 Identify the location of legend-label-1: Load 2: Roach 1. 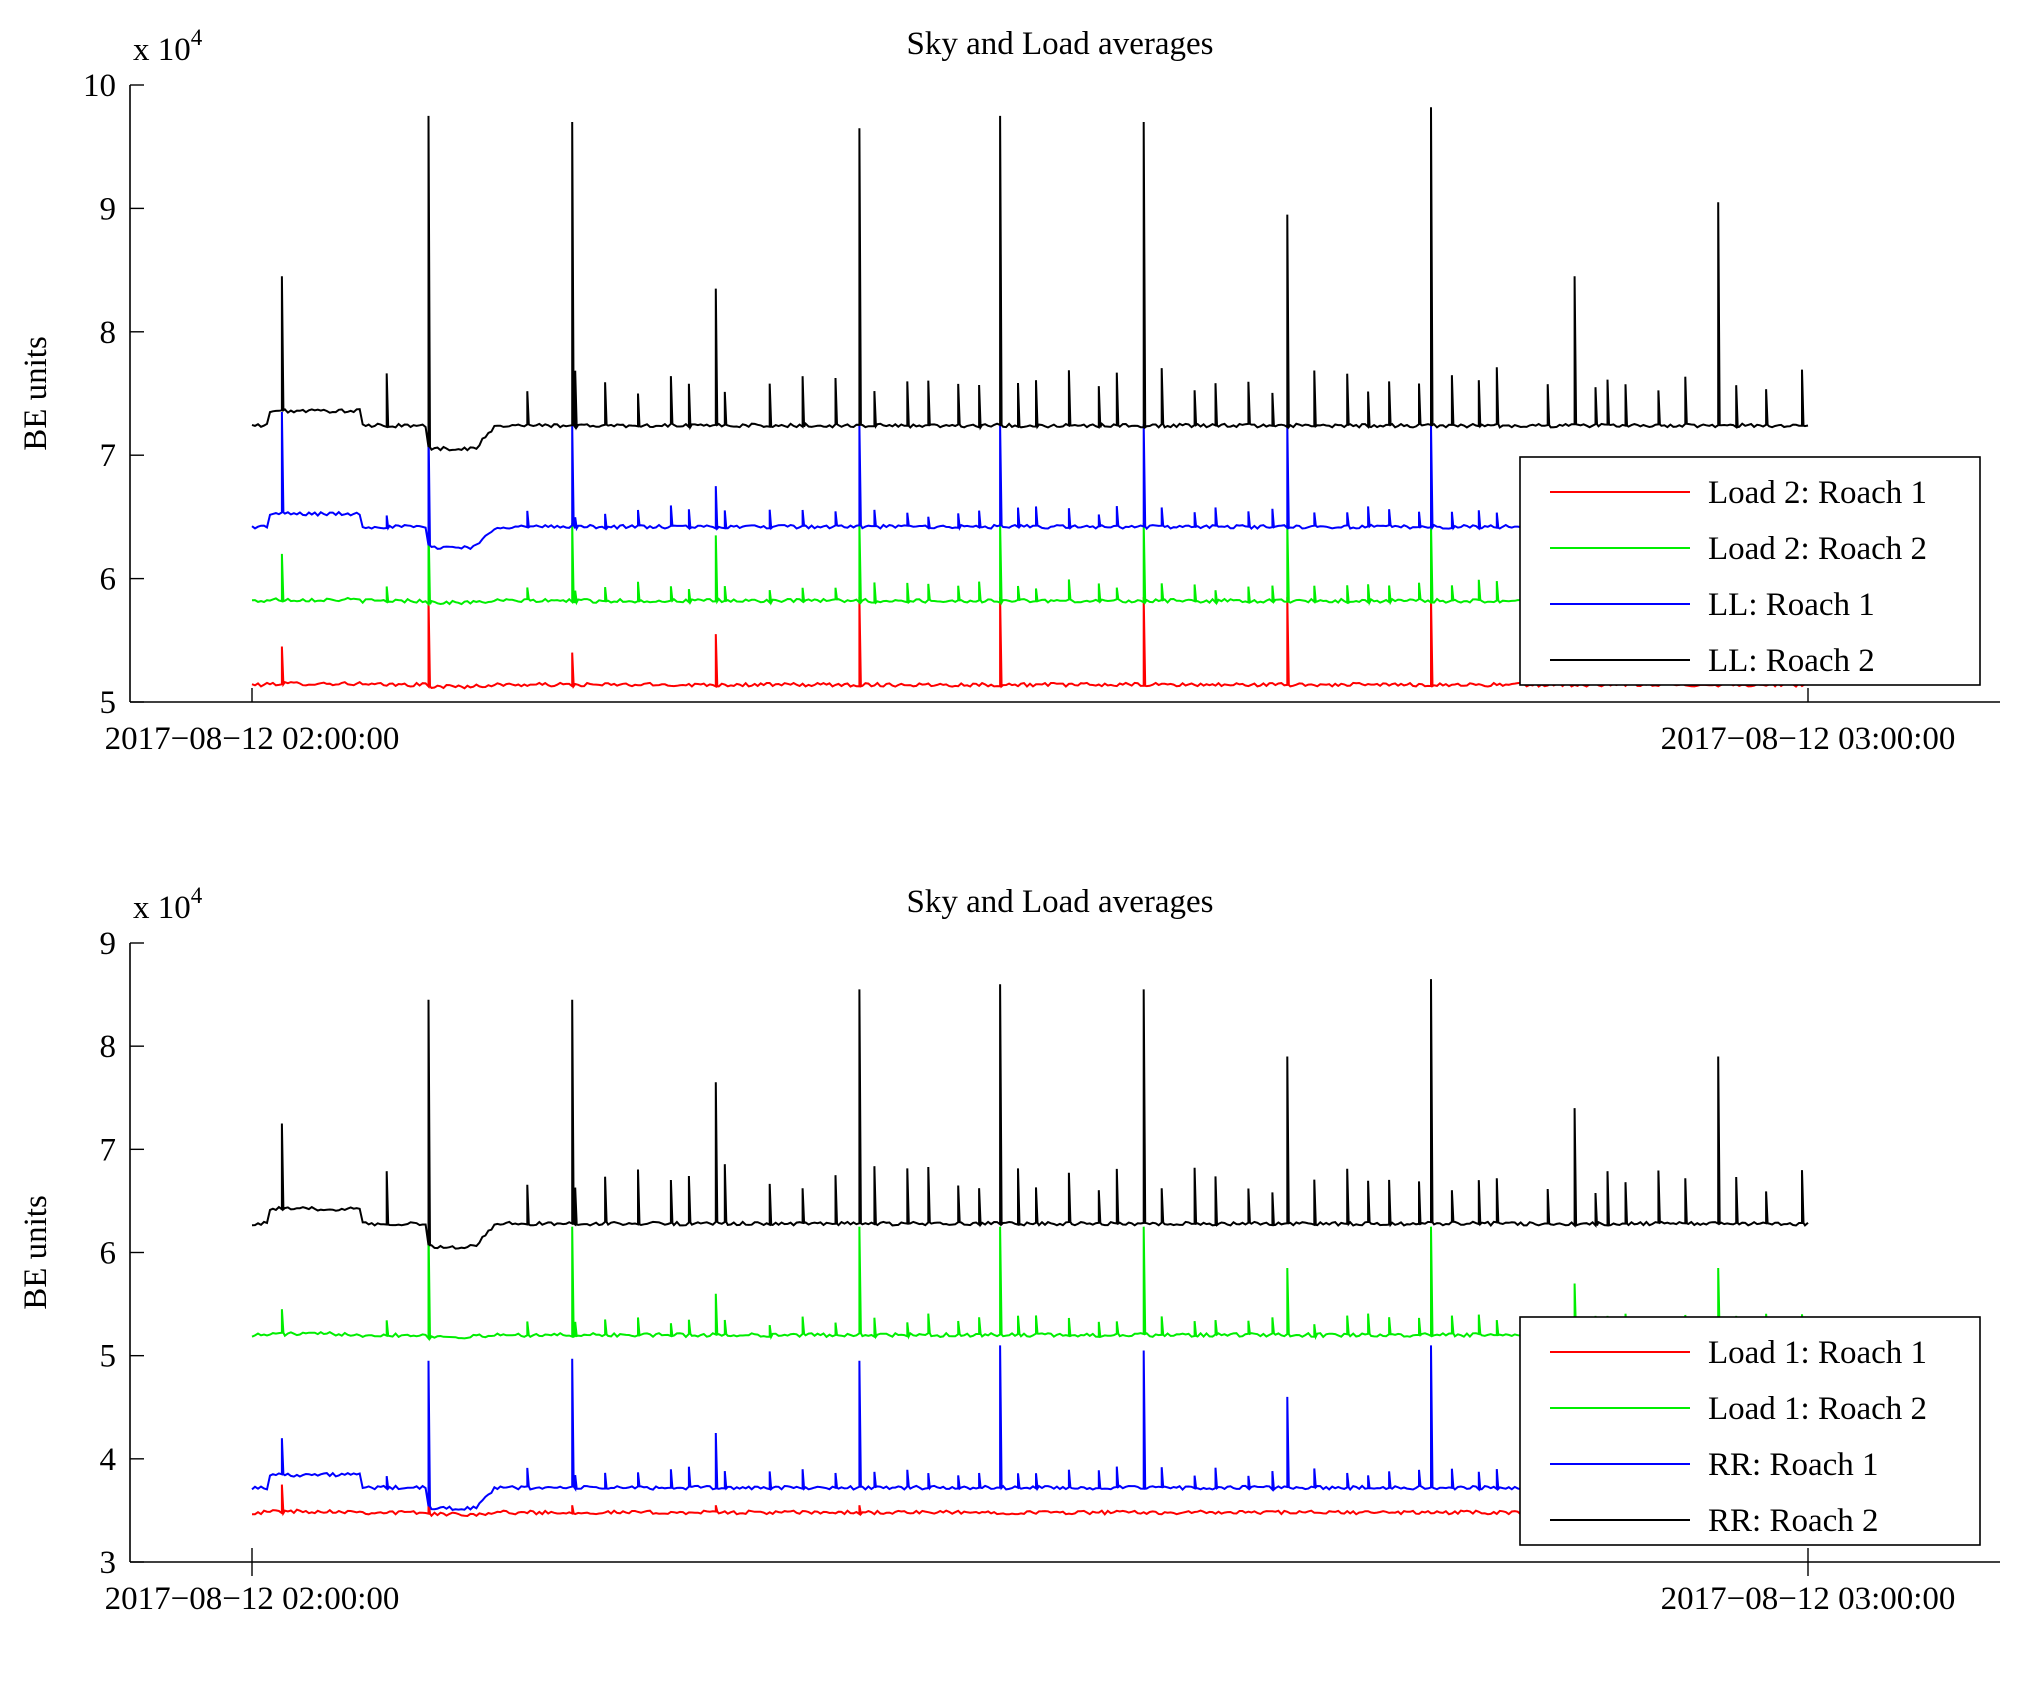
(1817, 493).